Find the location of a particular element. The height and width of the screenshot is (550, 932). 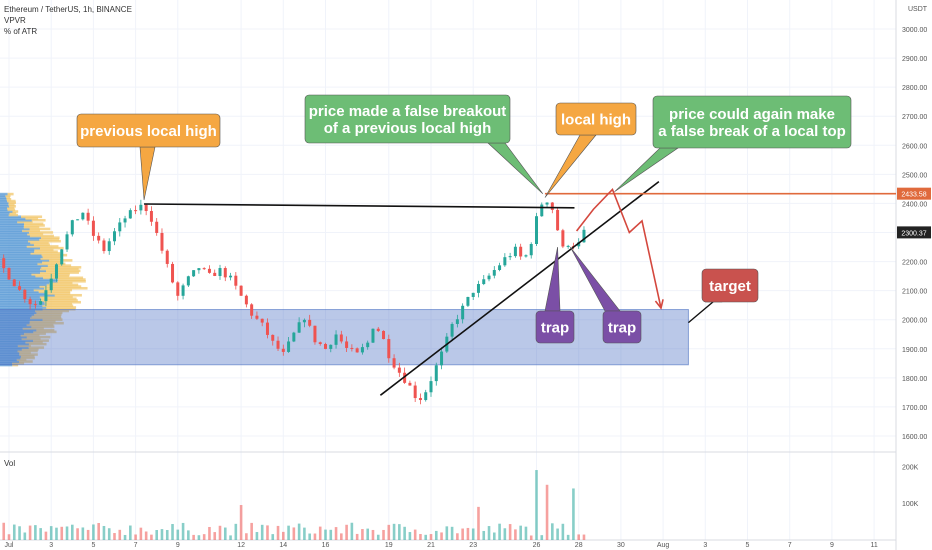

time-tick-label: 3 is located at coordinates (705, 545).